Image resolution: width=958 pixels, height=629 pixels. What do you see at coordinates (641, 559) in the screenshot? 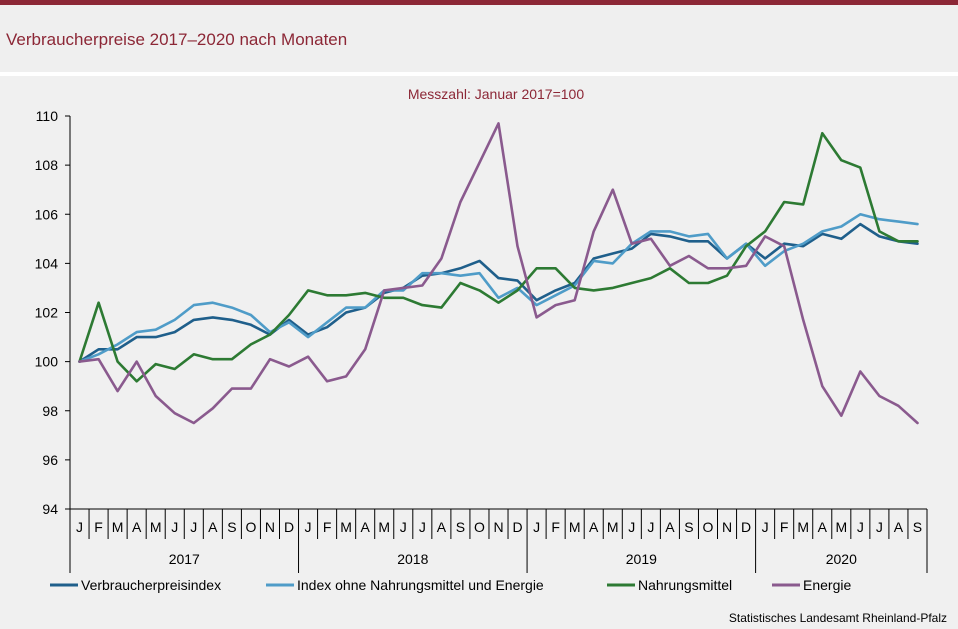
I see `year-label: 2019` at bounding box center [641, 559].